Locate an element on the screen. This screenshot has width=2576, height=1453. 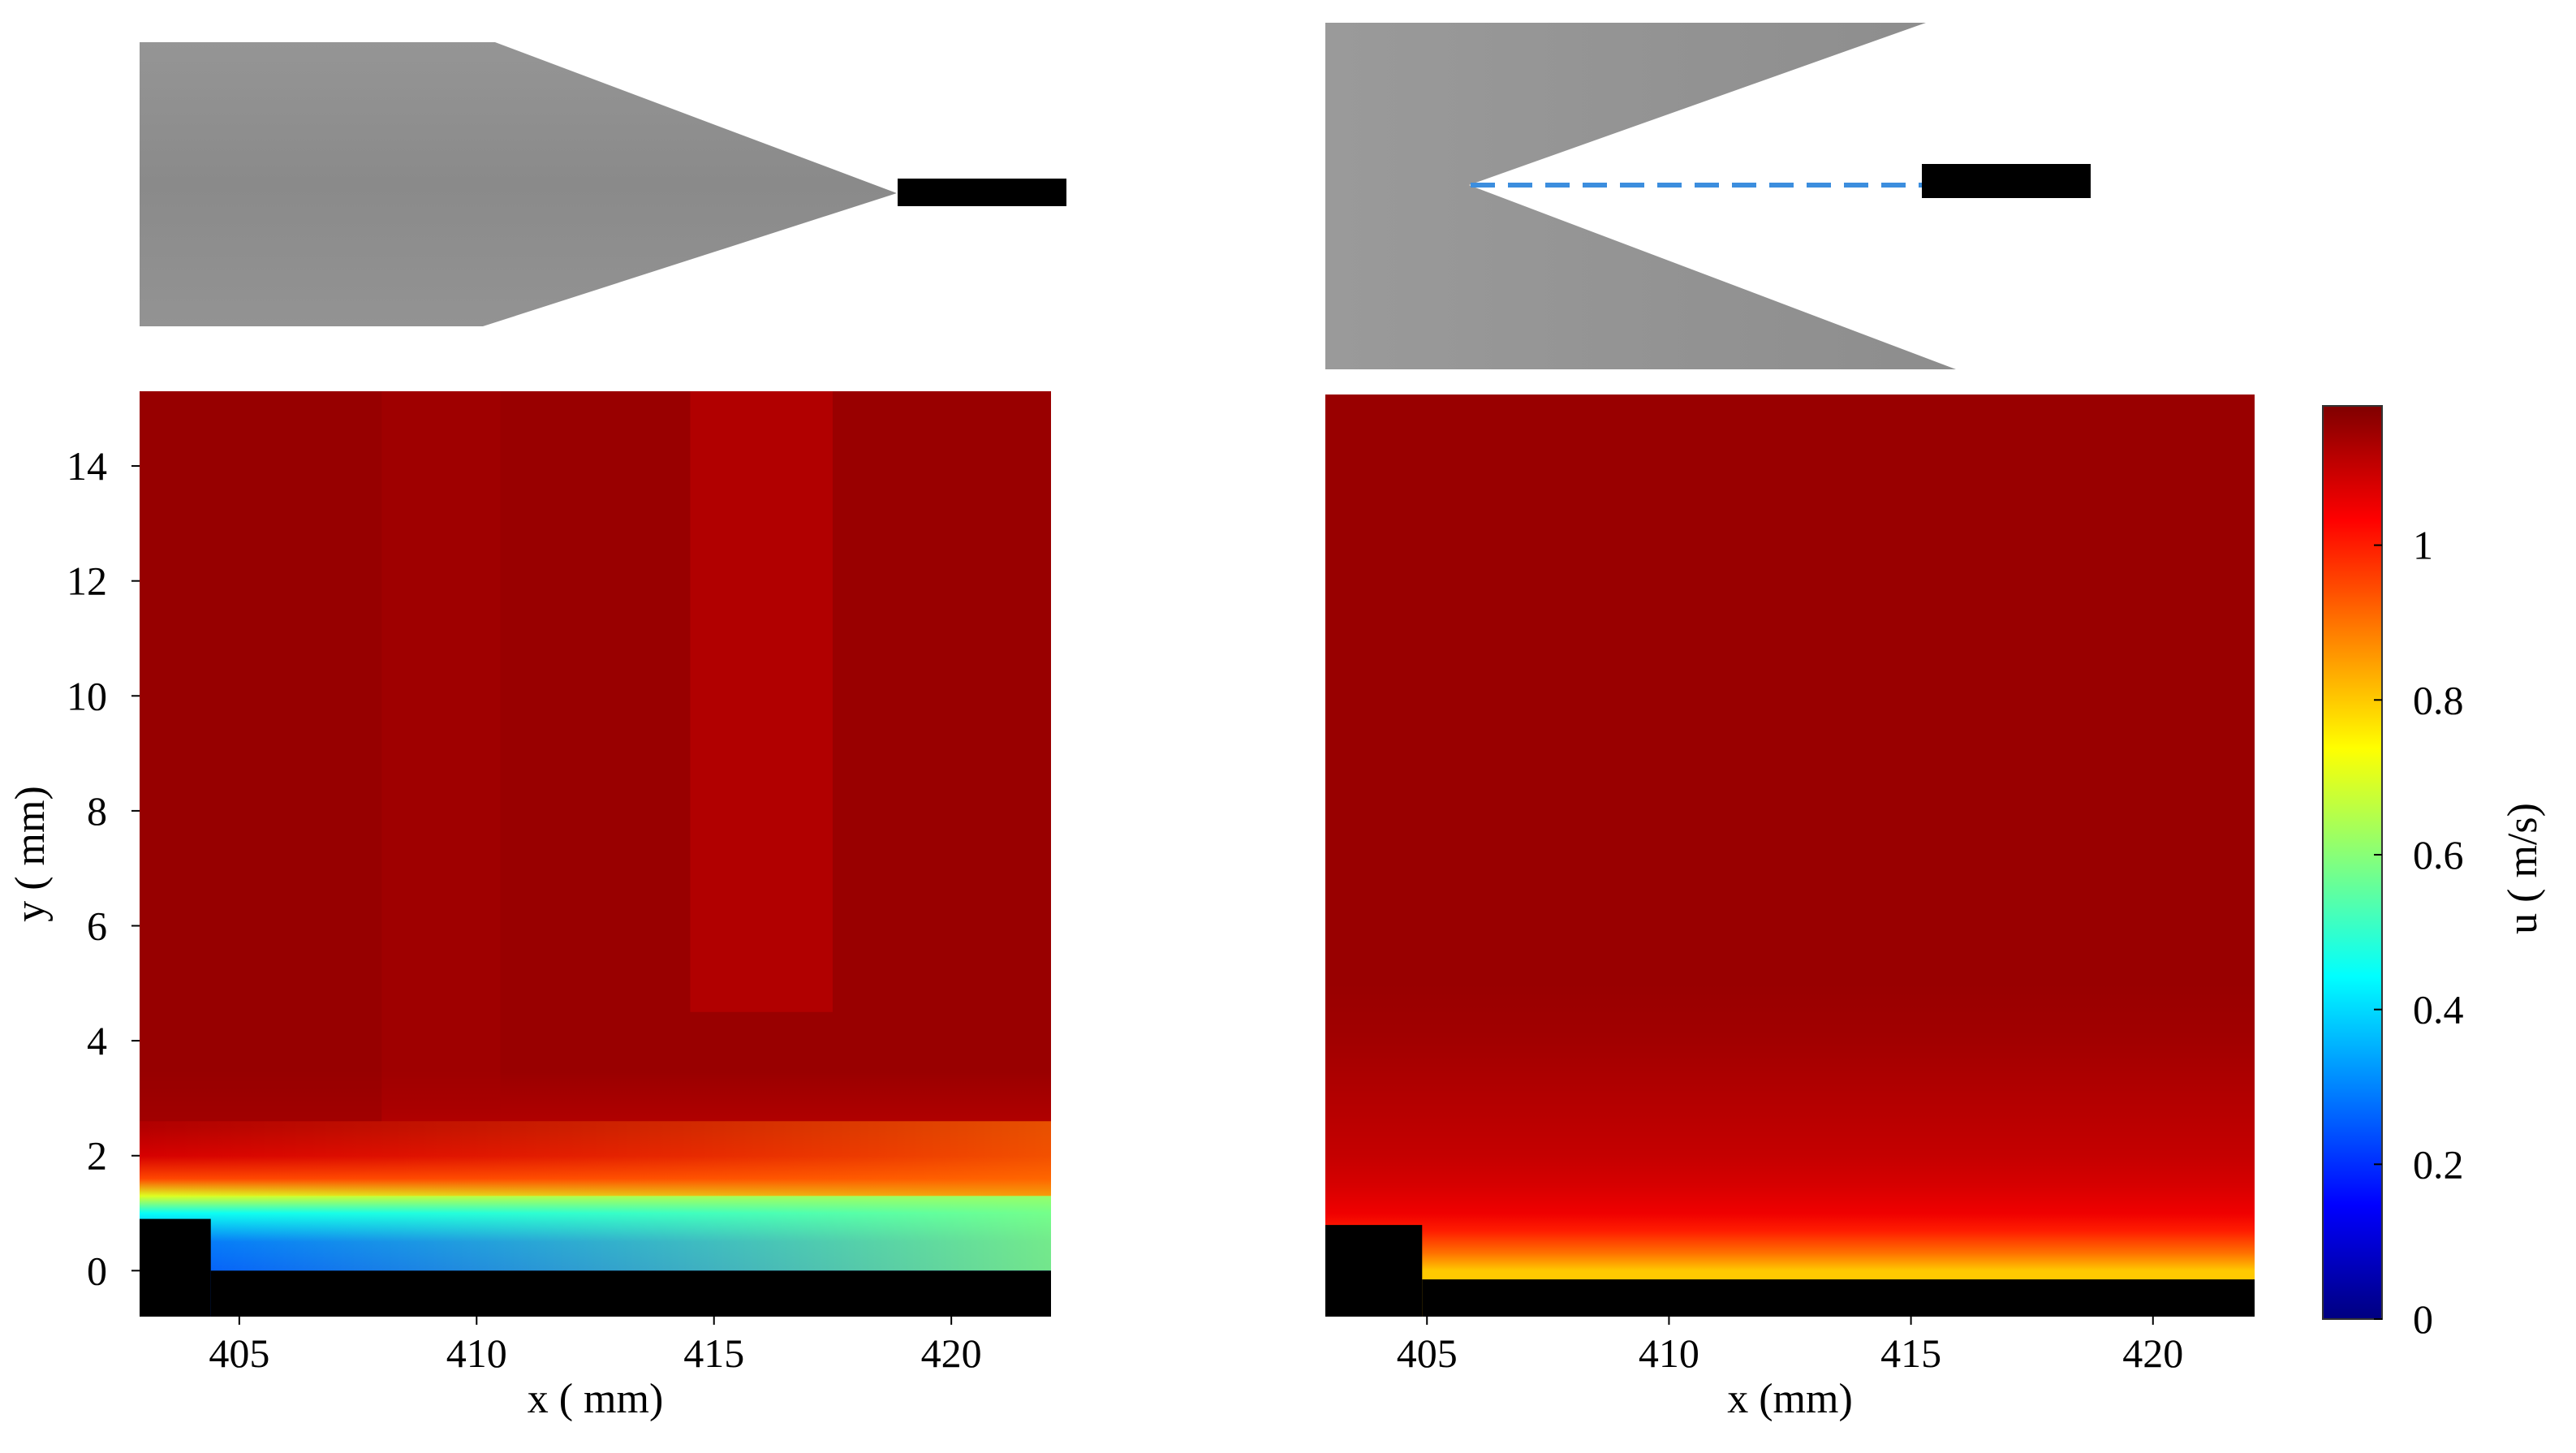
right-plate-mask is located at coordinates (1374, 1271).